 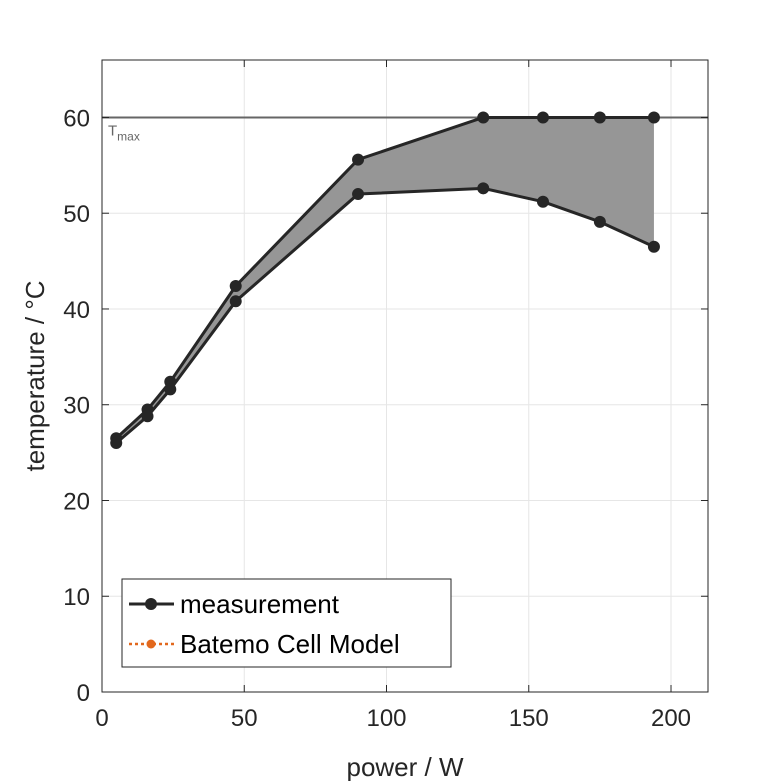 I want to click on x-tick-label: 0, so click(x=101, y=718).